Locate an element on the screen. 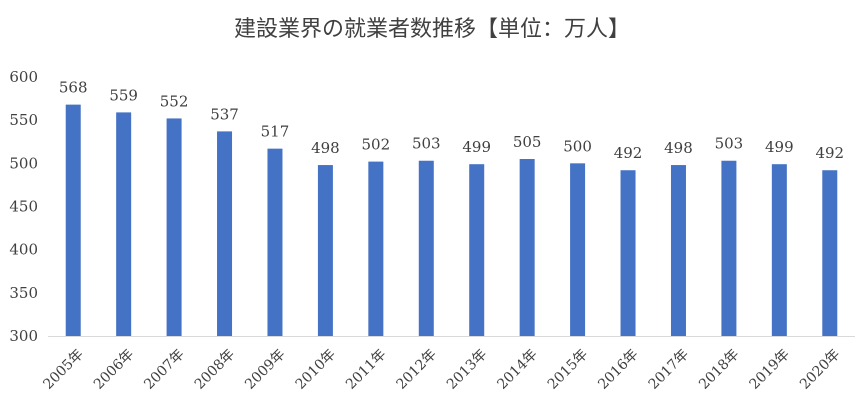 Image resolution: width=865 pixels, height=412 pixels. x-tick-label: 2017年 is located at coordinates (669, 369).